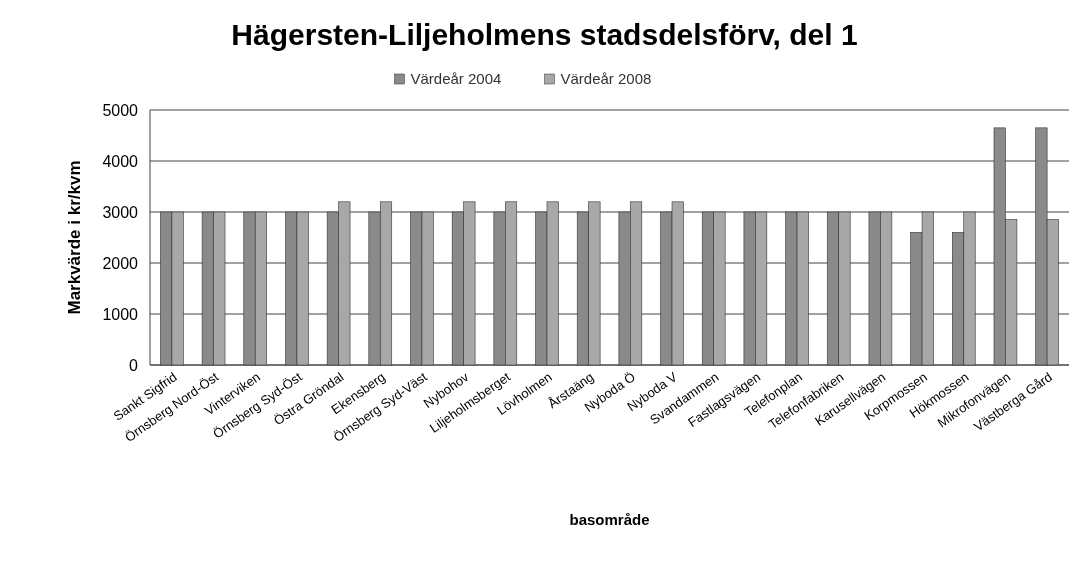 The image size is (1089, 565). What do you see at coordinates (120, 314) in the screenshot?
I see `y-tick-label: 1000` at bounding box center [120, 314].